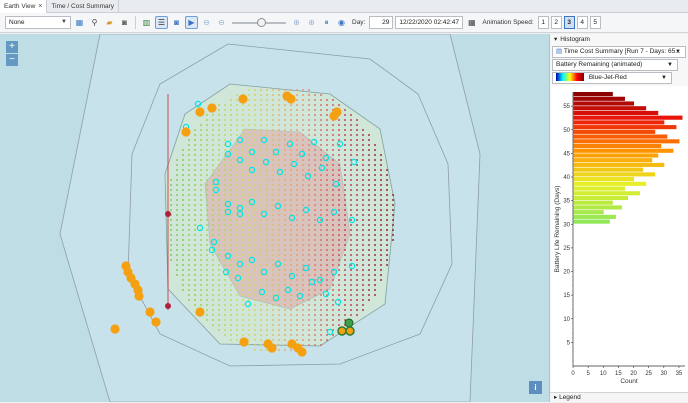 This screenshot has height=403, width=688. Describe the element at coordinates (569, 22) in the screenshot. I see `speed-button-3: 3` at that location.